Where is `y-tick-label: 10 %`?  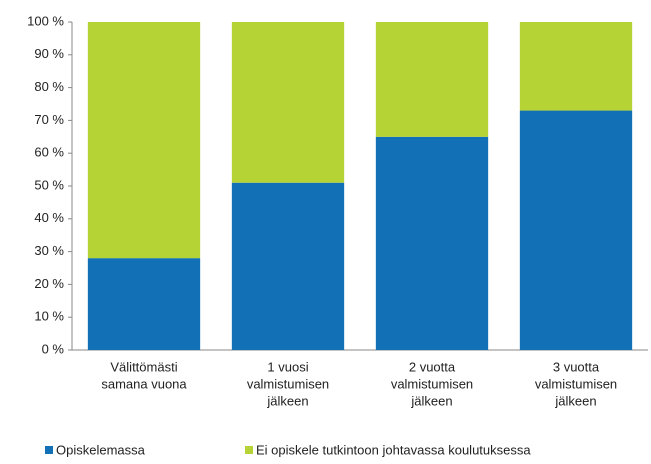
y-tick-label: 10 % is located at coordinates (49, 316).